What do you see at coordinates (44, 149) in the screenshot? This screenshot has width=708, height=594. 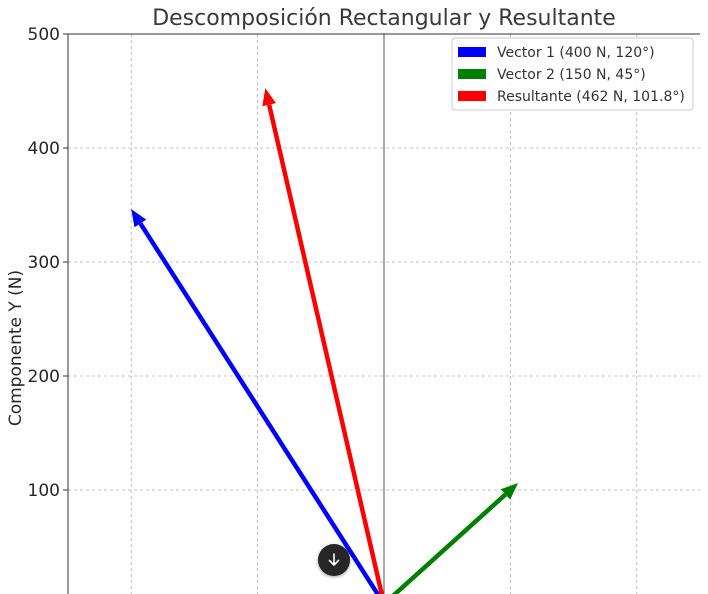 I see `y-tick-label: 400` at bounding box center [44, 149].